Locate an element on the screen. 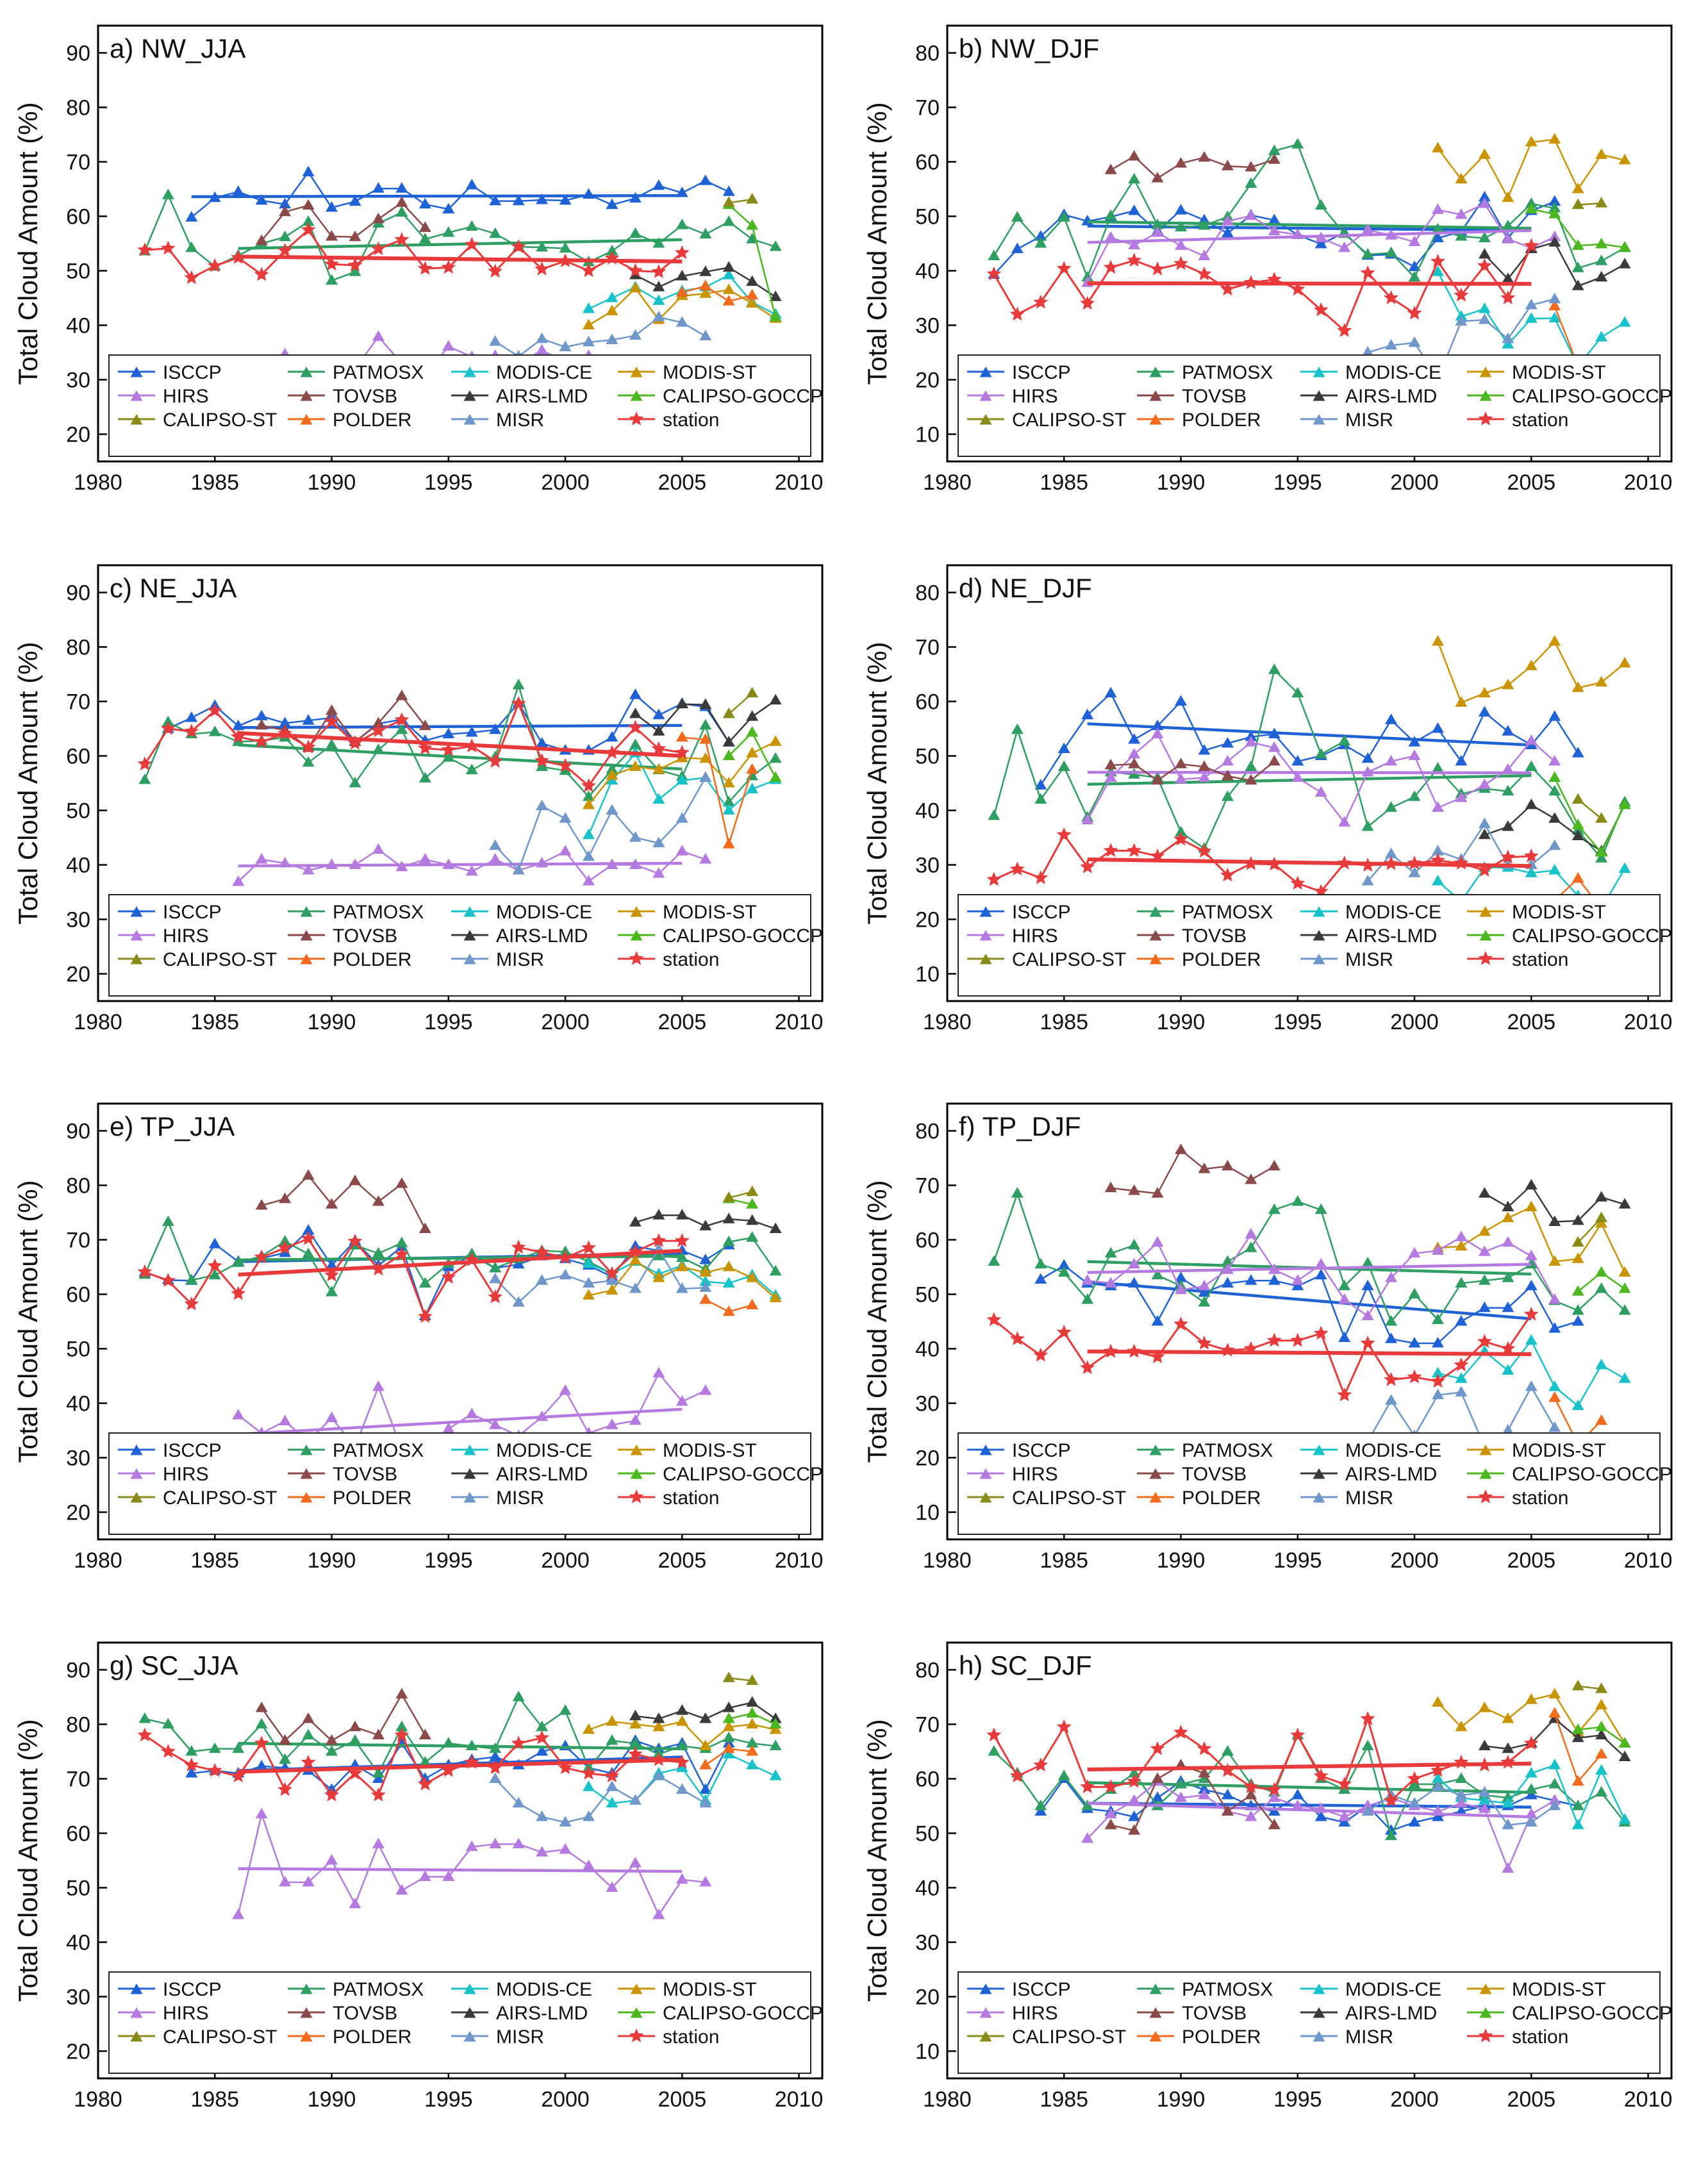  legend-label: CALIPSO-GOCCP is located at coordinates (1592, 2013).